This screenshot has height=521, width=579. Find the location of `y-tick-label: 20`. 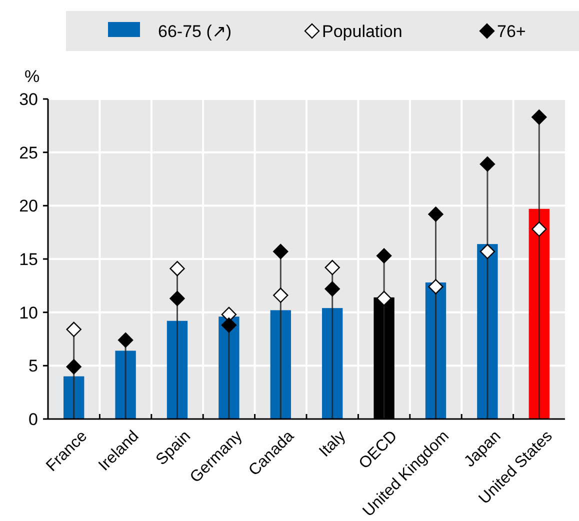

y-tick-label: 20 is located at coordinates (28, 206).